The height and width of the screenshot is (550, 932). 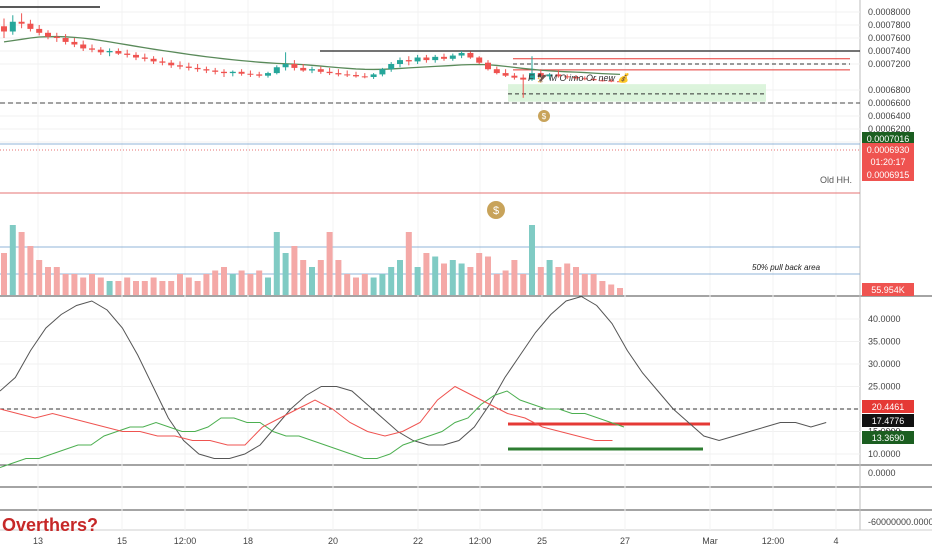 What do you see at coordinates (889, 51) in the screenshot?
I see `price-tick-label: 0.0007400` at bounding box center [889, 51].